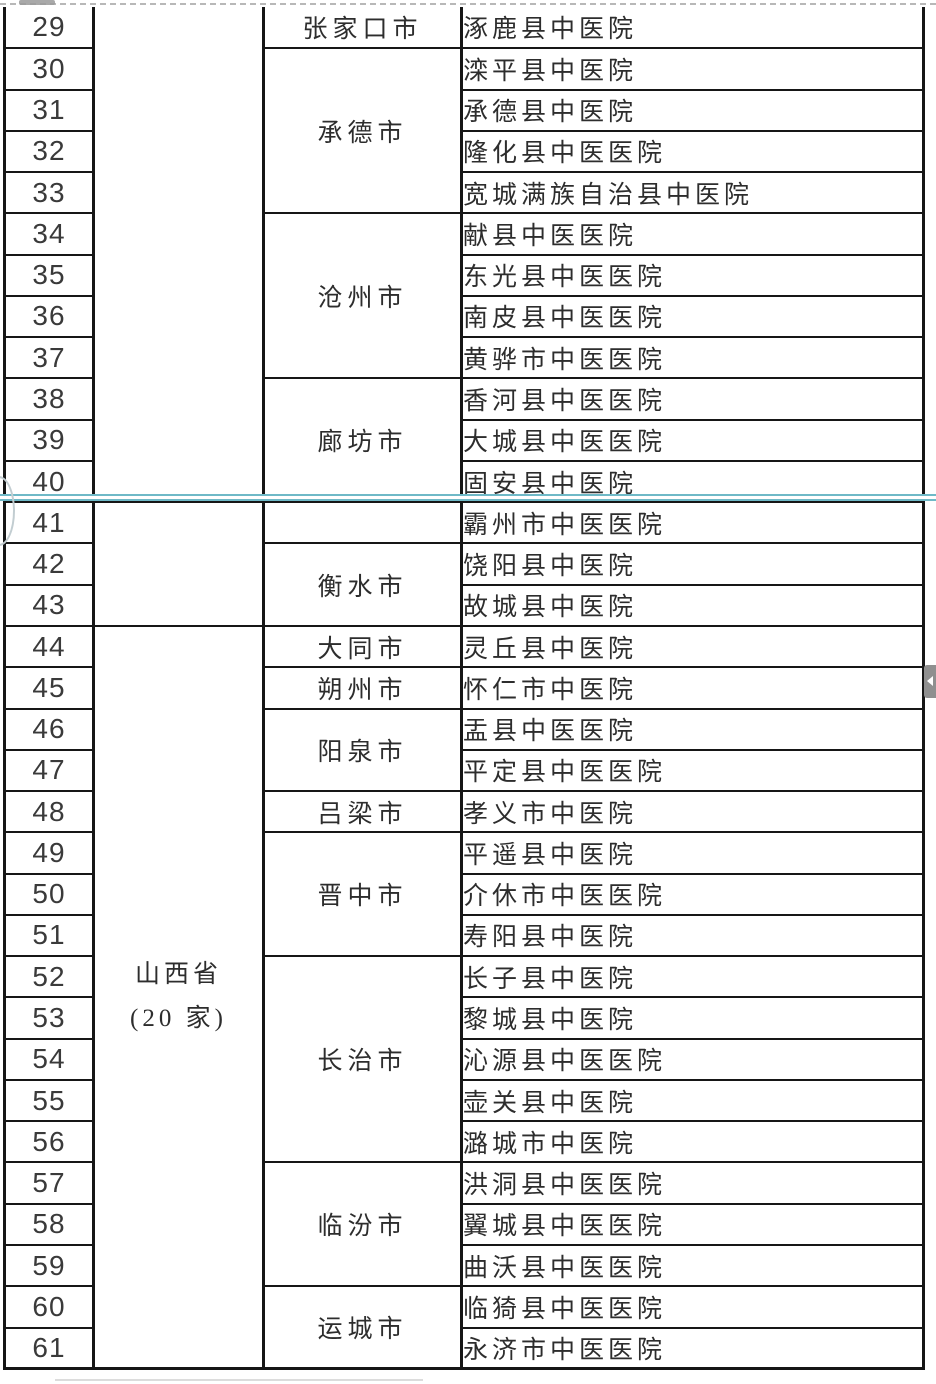  What do you see at coordinates (49, 69) in the screenshot?
I see `row-number-cell: 30` at bounding box center [49, 69].